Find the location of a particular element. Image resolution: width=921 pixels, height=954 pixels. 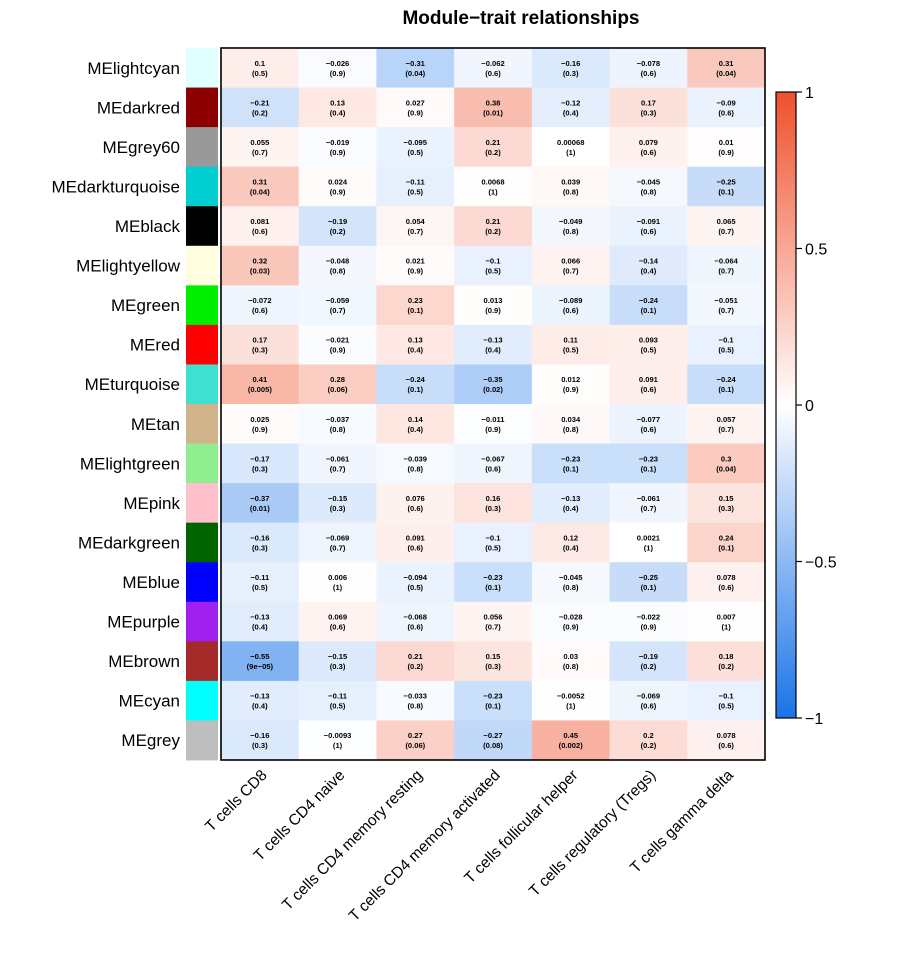

row-label: MEtan is located at coordinates (155, 424).